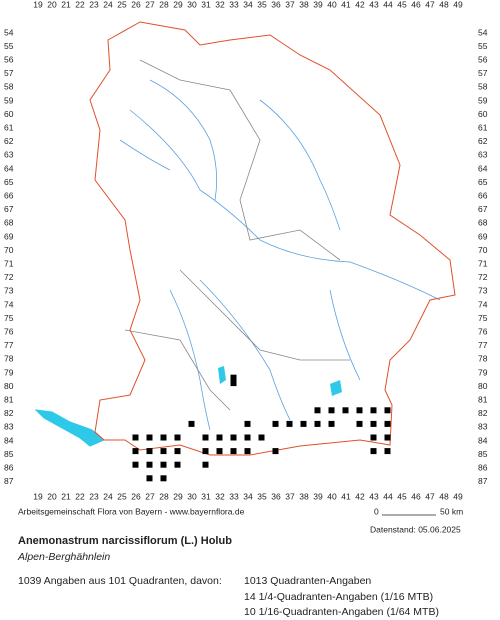  Describe the element at coordinates (262, 496) in the screenshot. I see `column-label: 35` at that location.